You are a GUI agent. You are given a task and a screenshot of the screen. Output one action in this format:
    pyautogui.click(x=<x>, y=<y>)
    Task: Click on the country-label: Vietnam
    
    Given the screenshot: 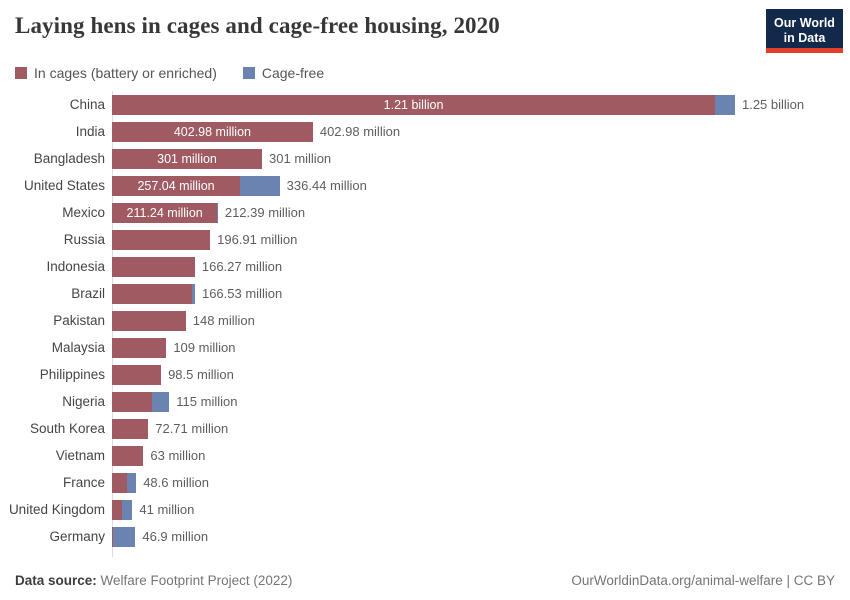 What is the action you would take?
    pyautogui.click(x=80, y=455)
    